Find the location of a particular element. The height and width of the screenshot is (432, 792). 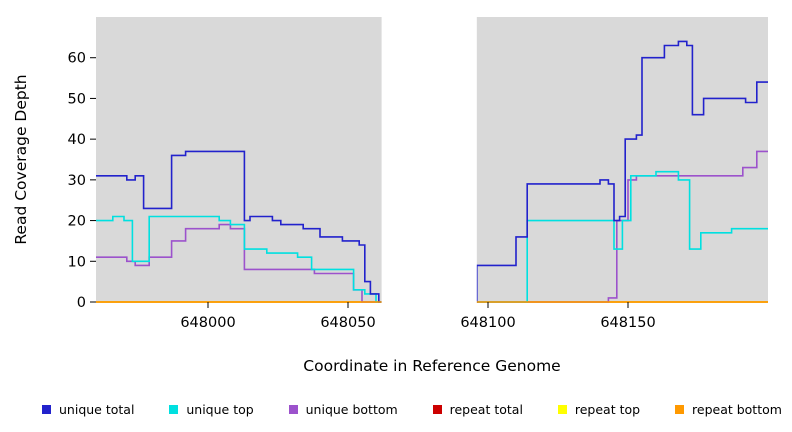

y-tick-label: 0 is located at coordinates (81, 303).